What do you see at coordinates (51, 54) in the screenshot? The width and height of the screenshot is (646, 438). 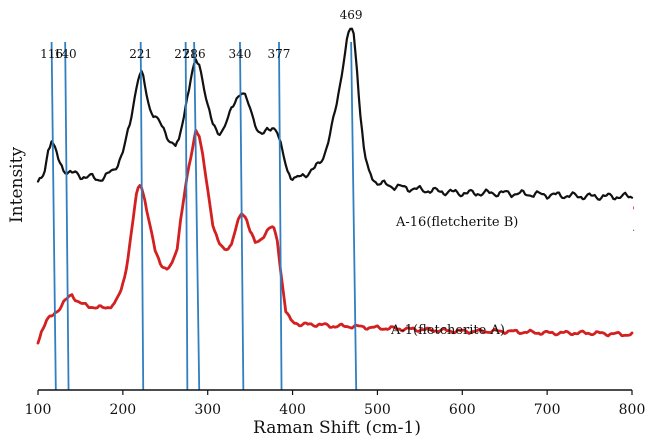 I see `peak-label-116: 116` at bounding box center [51, 54].